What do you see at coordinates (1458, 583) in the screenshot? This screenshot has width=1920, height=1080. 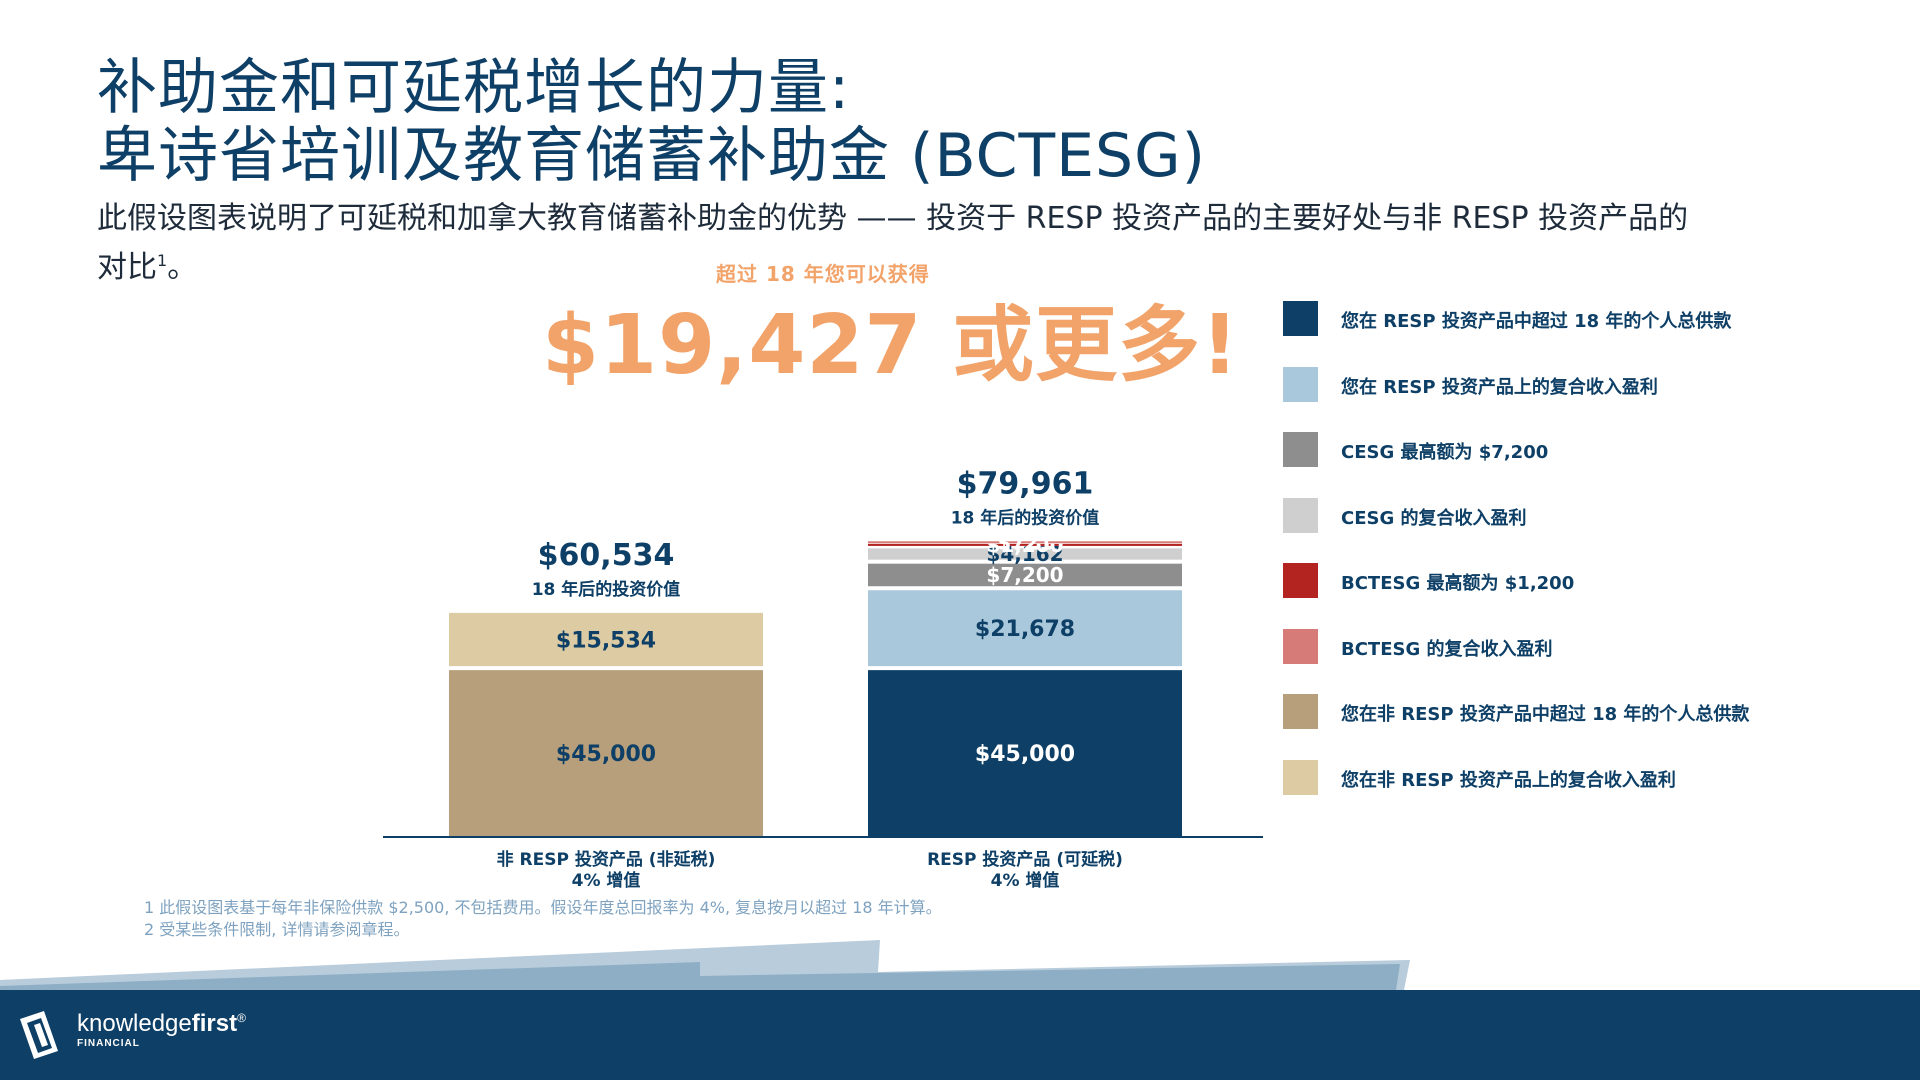 I see `legend-label: BCTESG 最高额为 $1,200` at bounding box center [1458, 583].